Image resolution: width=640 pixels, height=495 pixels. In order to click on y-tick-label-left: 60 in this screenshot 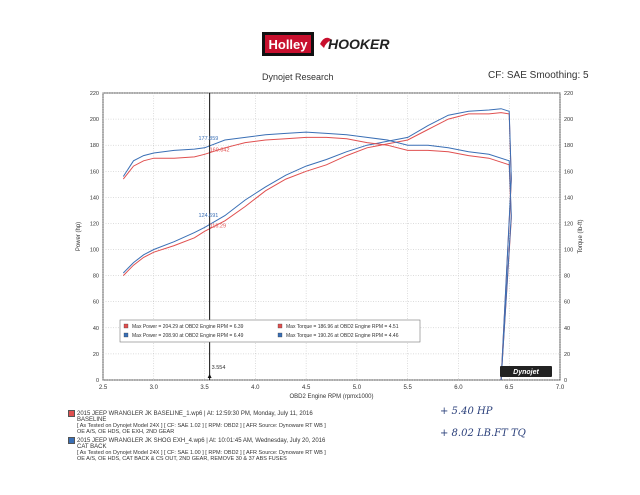, I will do `click(96, 303)`.